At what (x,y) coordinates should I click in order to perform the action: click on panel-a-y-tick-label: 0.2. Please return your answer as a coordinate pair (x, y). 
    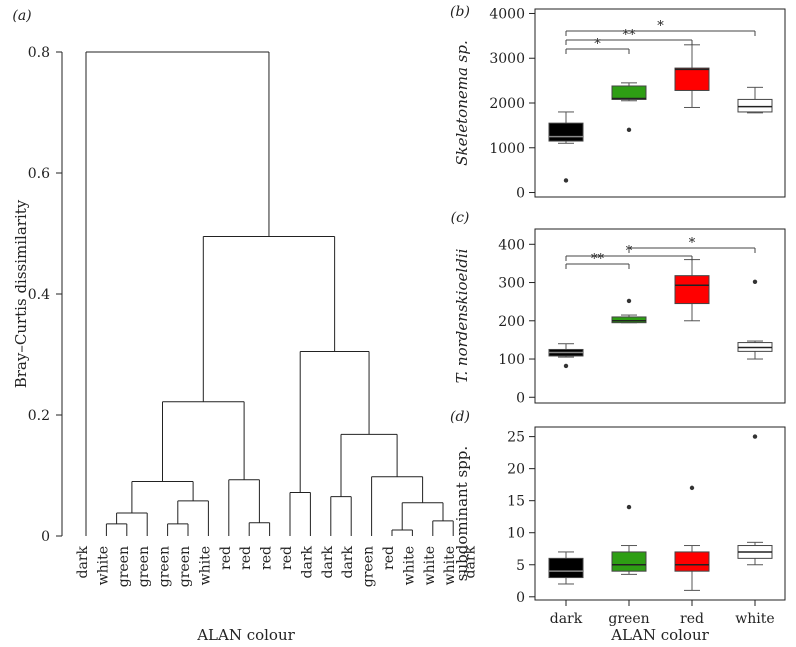
    Looking at the image, I should click on (39, 416).